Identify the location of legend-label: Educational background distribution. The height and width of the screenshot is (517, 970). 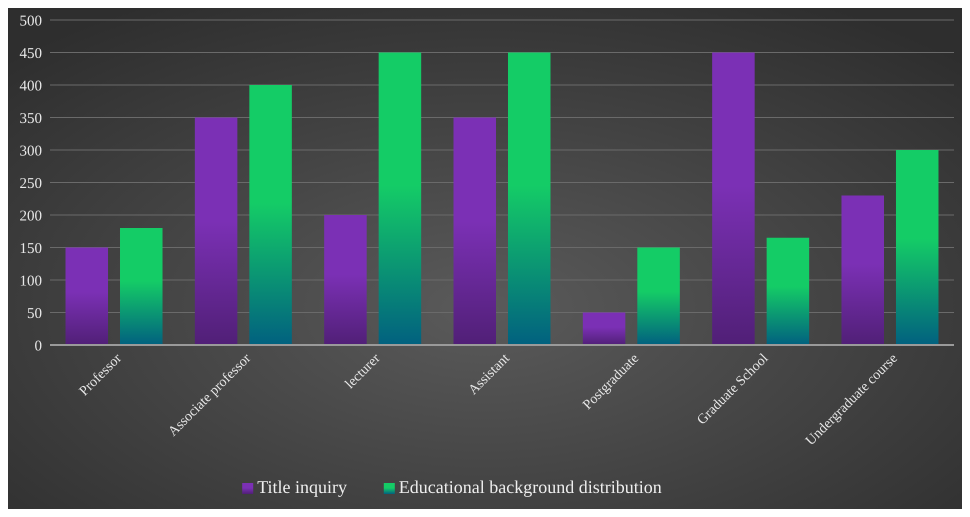
(530, 487).